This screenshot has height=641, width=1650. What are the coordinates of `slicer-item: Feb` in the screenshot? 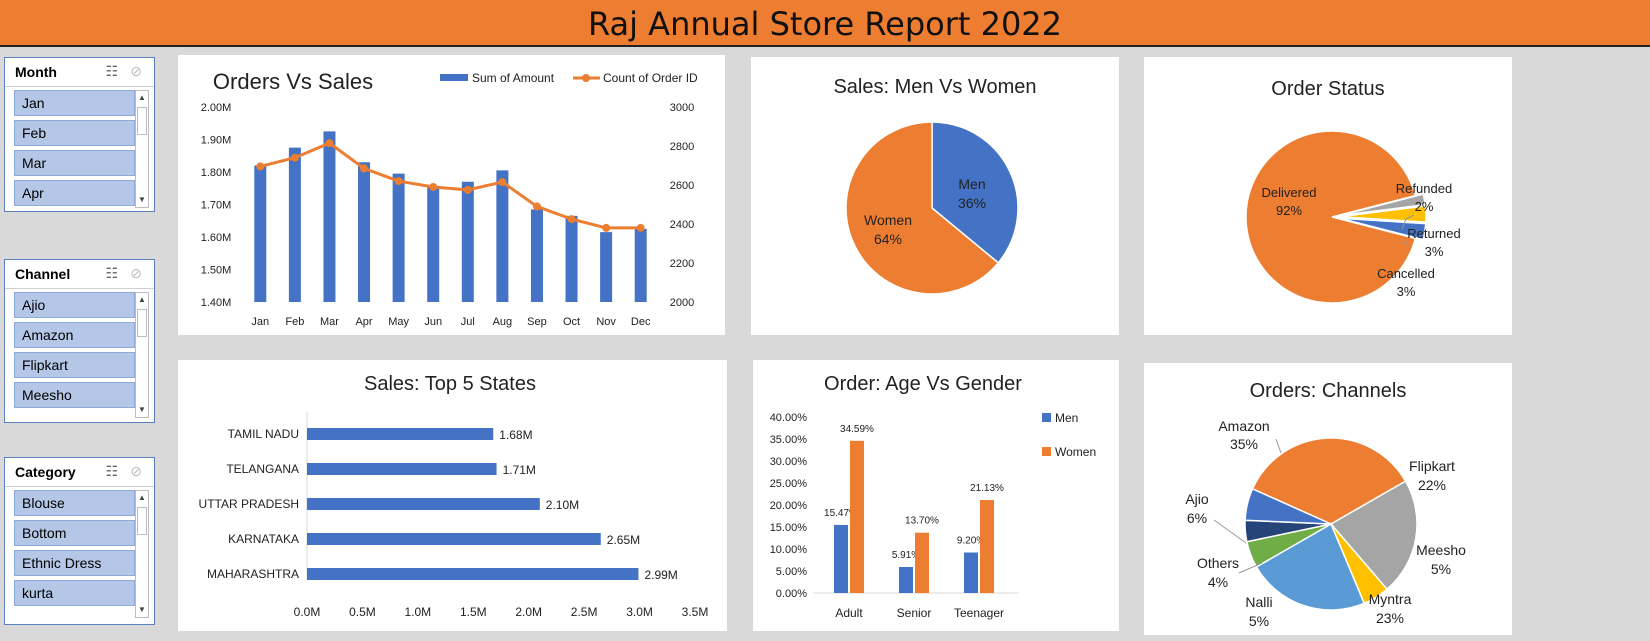 It's located at (74, 133).